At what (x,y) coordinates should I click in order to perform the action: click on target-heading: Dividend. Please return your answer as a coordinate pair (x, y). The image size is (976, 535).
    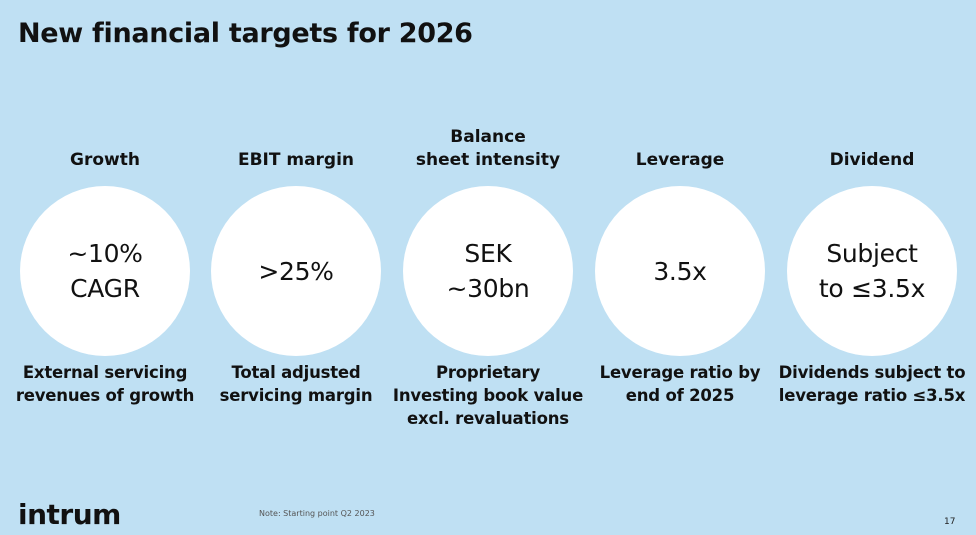
    Looking at the image, I should click on (872, 160).